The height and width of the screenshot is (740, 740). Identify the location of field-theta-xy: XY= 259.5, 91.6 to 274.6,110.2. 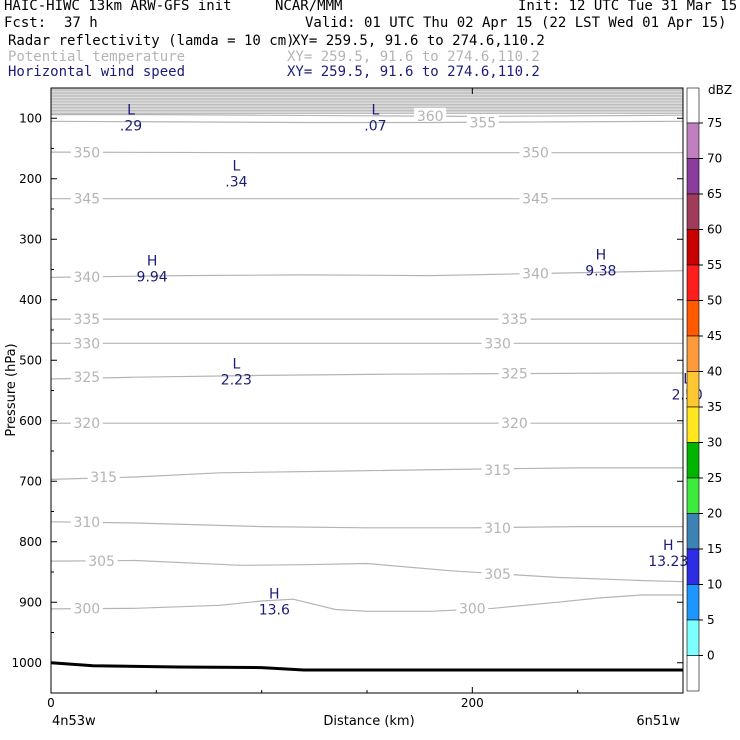
(413, 57).